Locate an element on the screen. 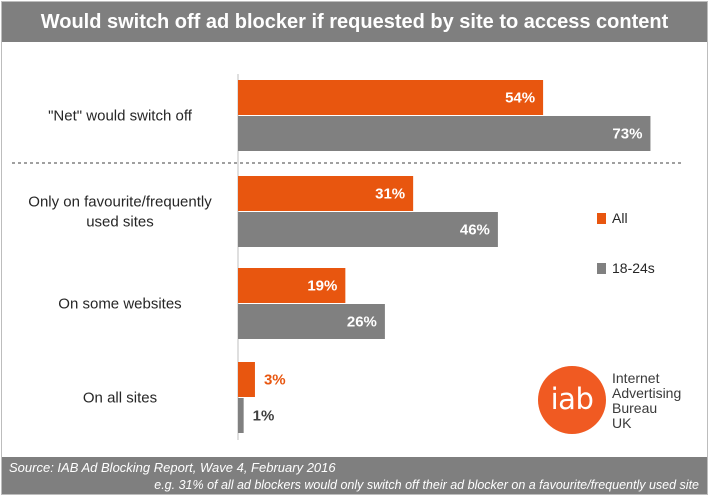 This screenshot has width=709, height=496. category-label: On all sites is located at coordinates (120, 398).